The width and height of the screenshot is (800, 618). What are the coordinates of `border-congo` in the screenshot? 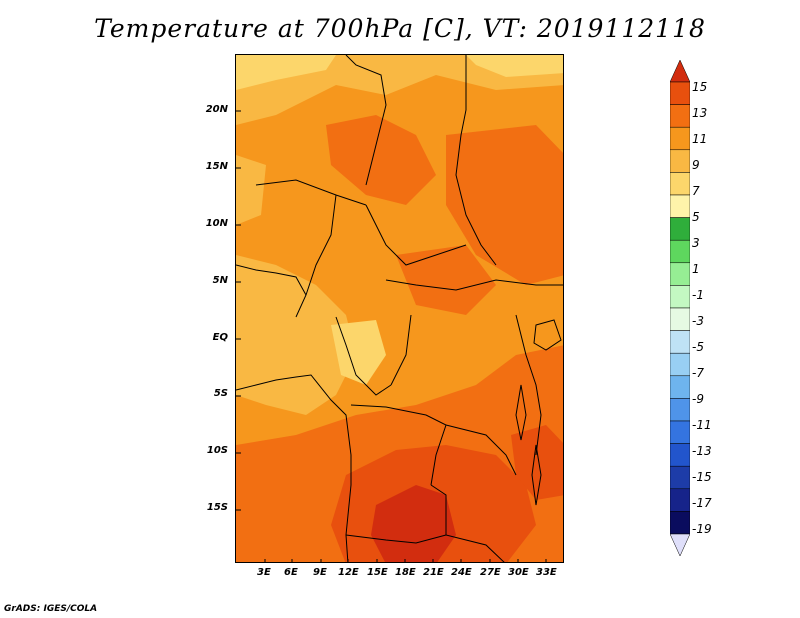 It's located at (363, 356).